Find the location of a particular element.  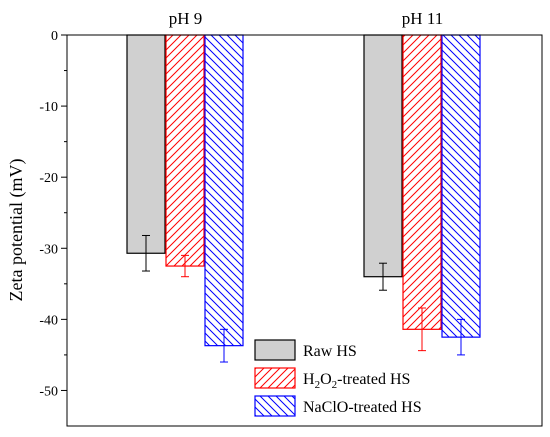

y-tick-label: 0 is located at coordinates (54, 36).